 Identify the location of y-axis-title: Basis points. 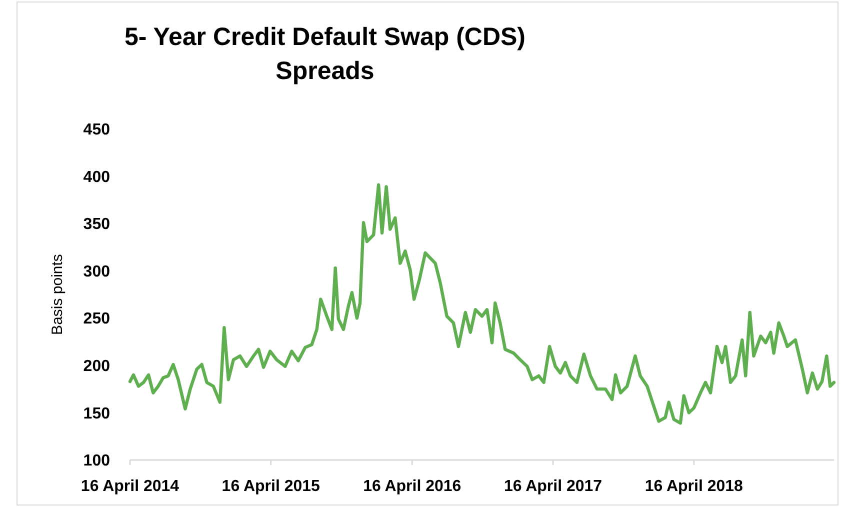
(57, 294).